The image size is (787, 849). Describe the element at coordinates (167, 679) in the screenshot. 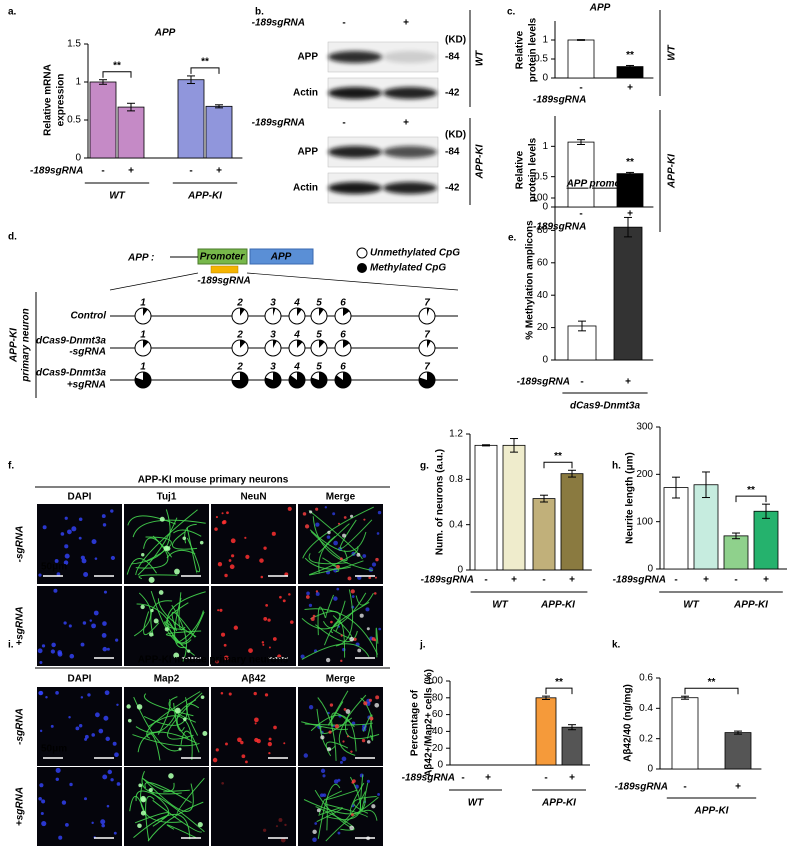

I see `channel-label: Map2` at that location.